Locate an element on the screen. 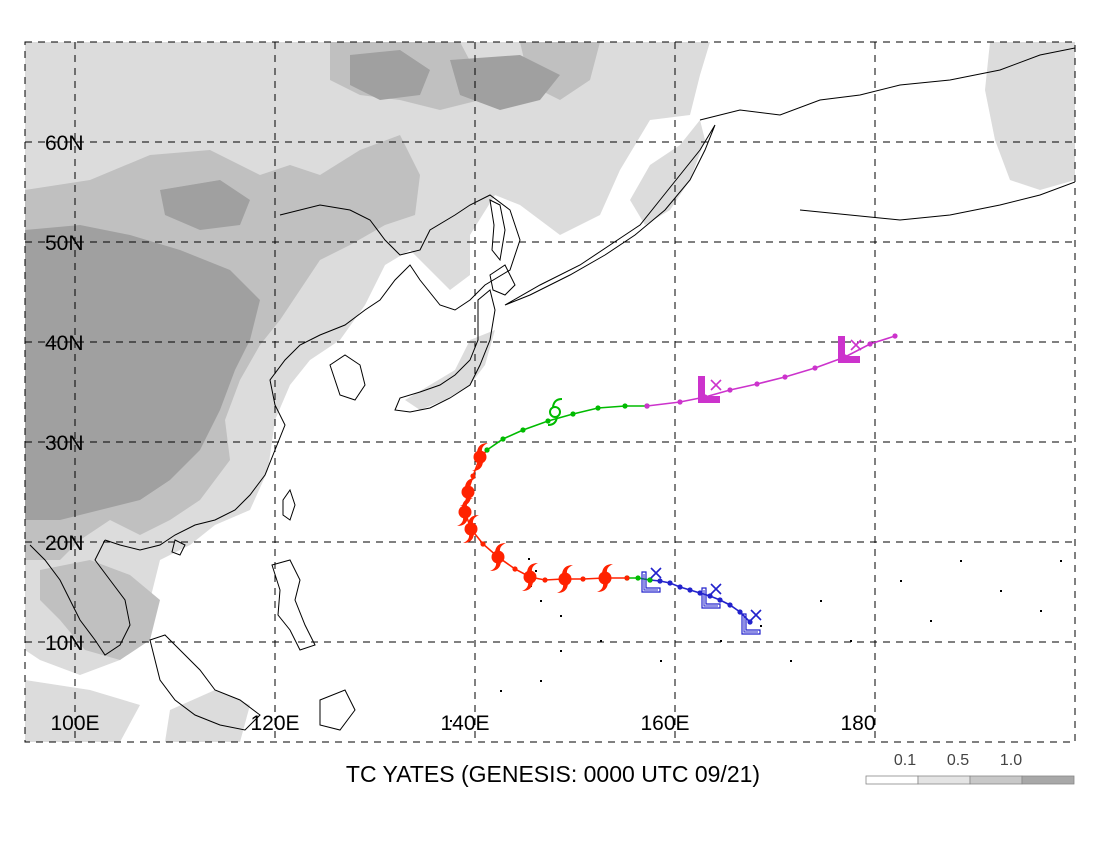 The height and width of the screenshot is (850, 1100). terrain-mid-se-asia is located at coordinates (100, 610).